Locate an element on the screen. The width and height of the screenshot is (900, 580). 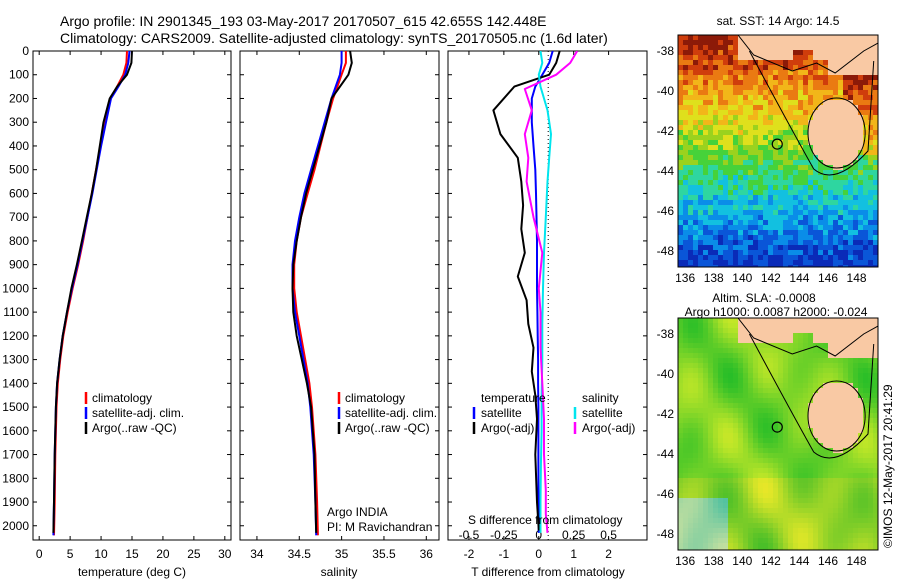
salinity-difference-title: S difference from climatology is located at coordinates (545, 520).